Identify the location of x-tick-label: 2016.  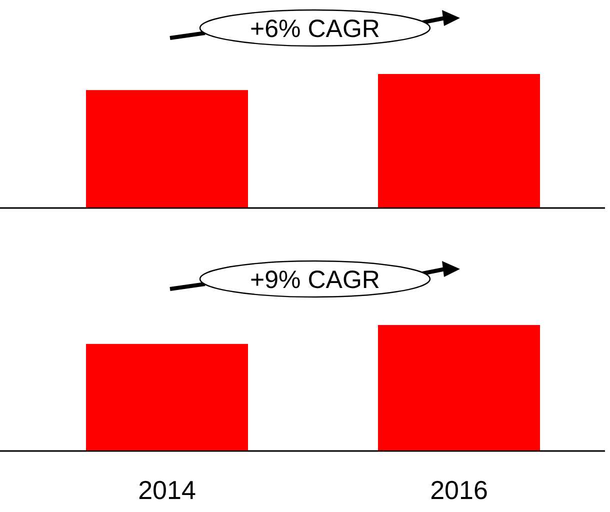
(459, 490).